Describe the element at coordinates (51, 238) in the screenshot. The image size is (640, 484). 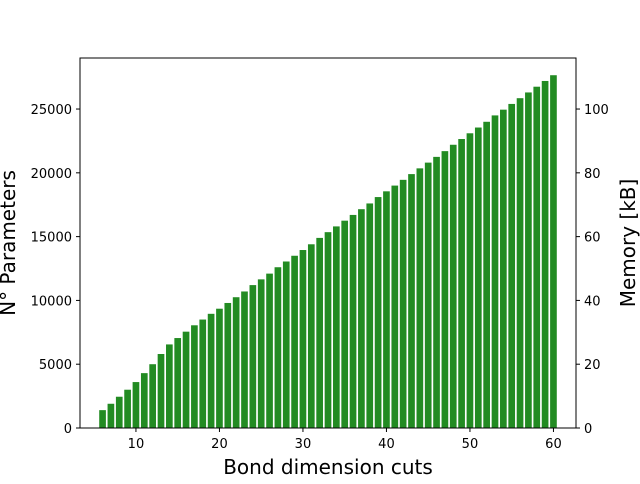
I see `y-tick-label-15000: 15000` at that location.